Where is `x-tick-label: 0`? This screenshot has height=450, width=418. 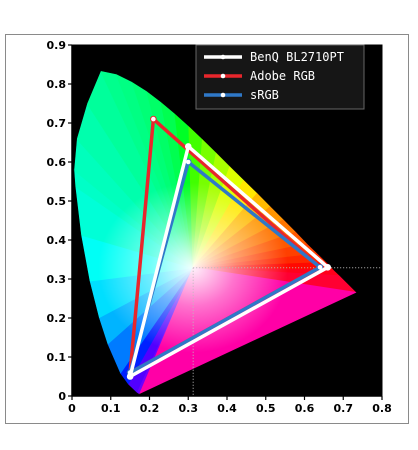 x-tick-label: 0 is located at coordinates (72, 408).